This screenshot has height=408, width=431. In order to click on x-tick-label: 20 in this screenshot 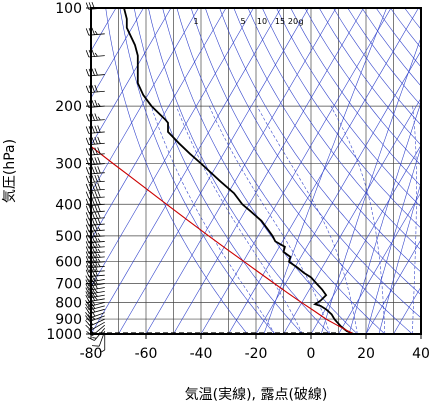, I will do `click(366, 354)`.